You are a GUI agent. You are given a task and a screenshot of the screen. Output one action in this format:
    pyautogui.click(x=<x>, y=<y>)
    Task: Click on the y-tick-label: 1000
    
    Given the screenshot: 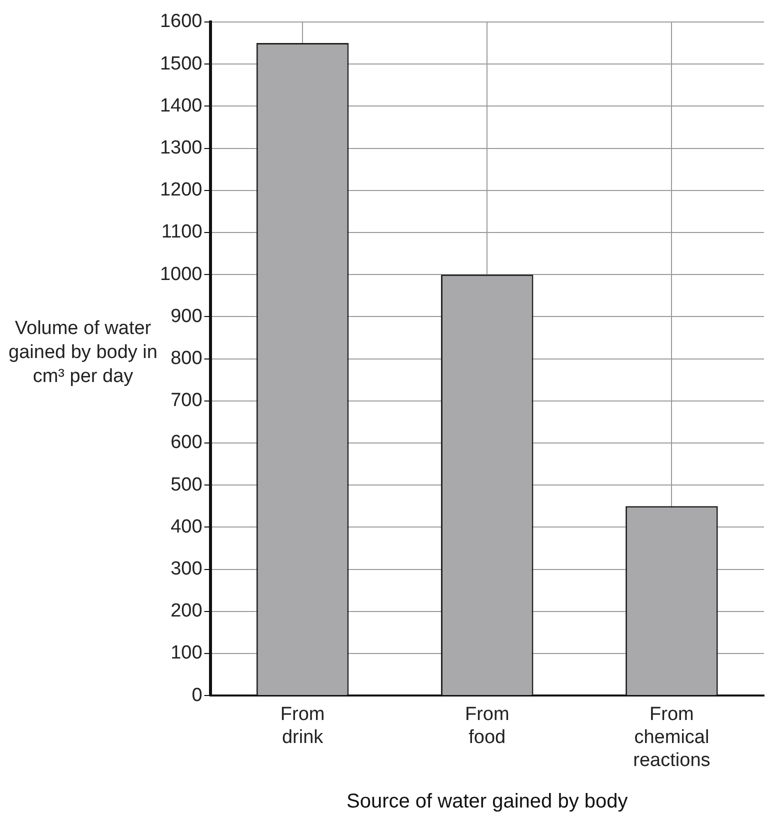 What is the action you would take?
    pyautogui.click(x=181, y=274)
    